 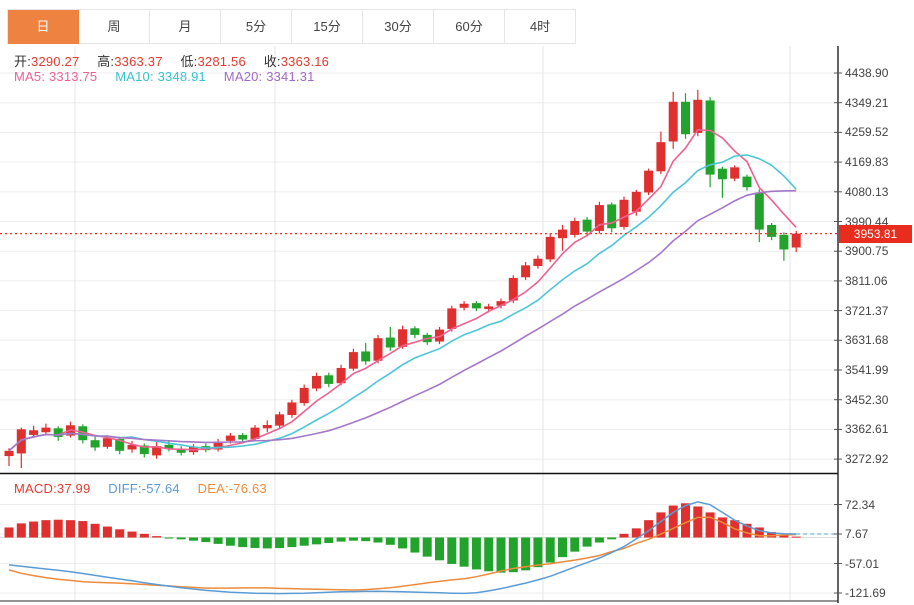 What do you see at coordinates (867, 73) in the screenshot?
I see `price-axis-label: 4438.90` at bounding box center [867, 73].